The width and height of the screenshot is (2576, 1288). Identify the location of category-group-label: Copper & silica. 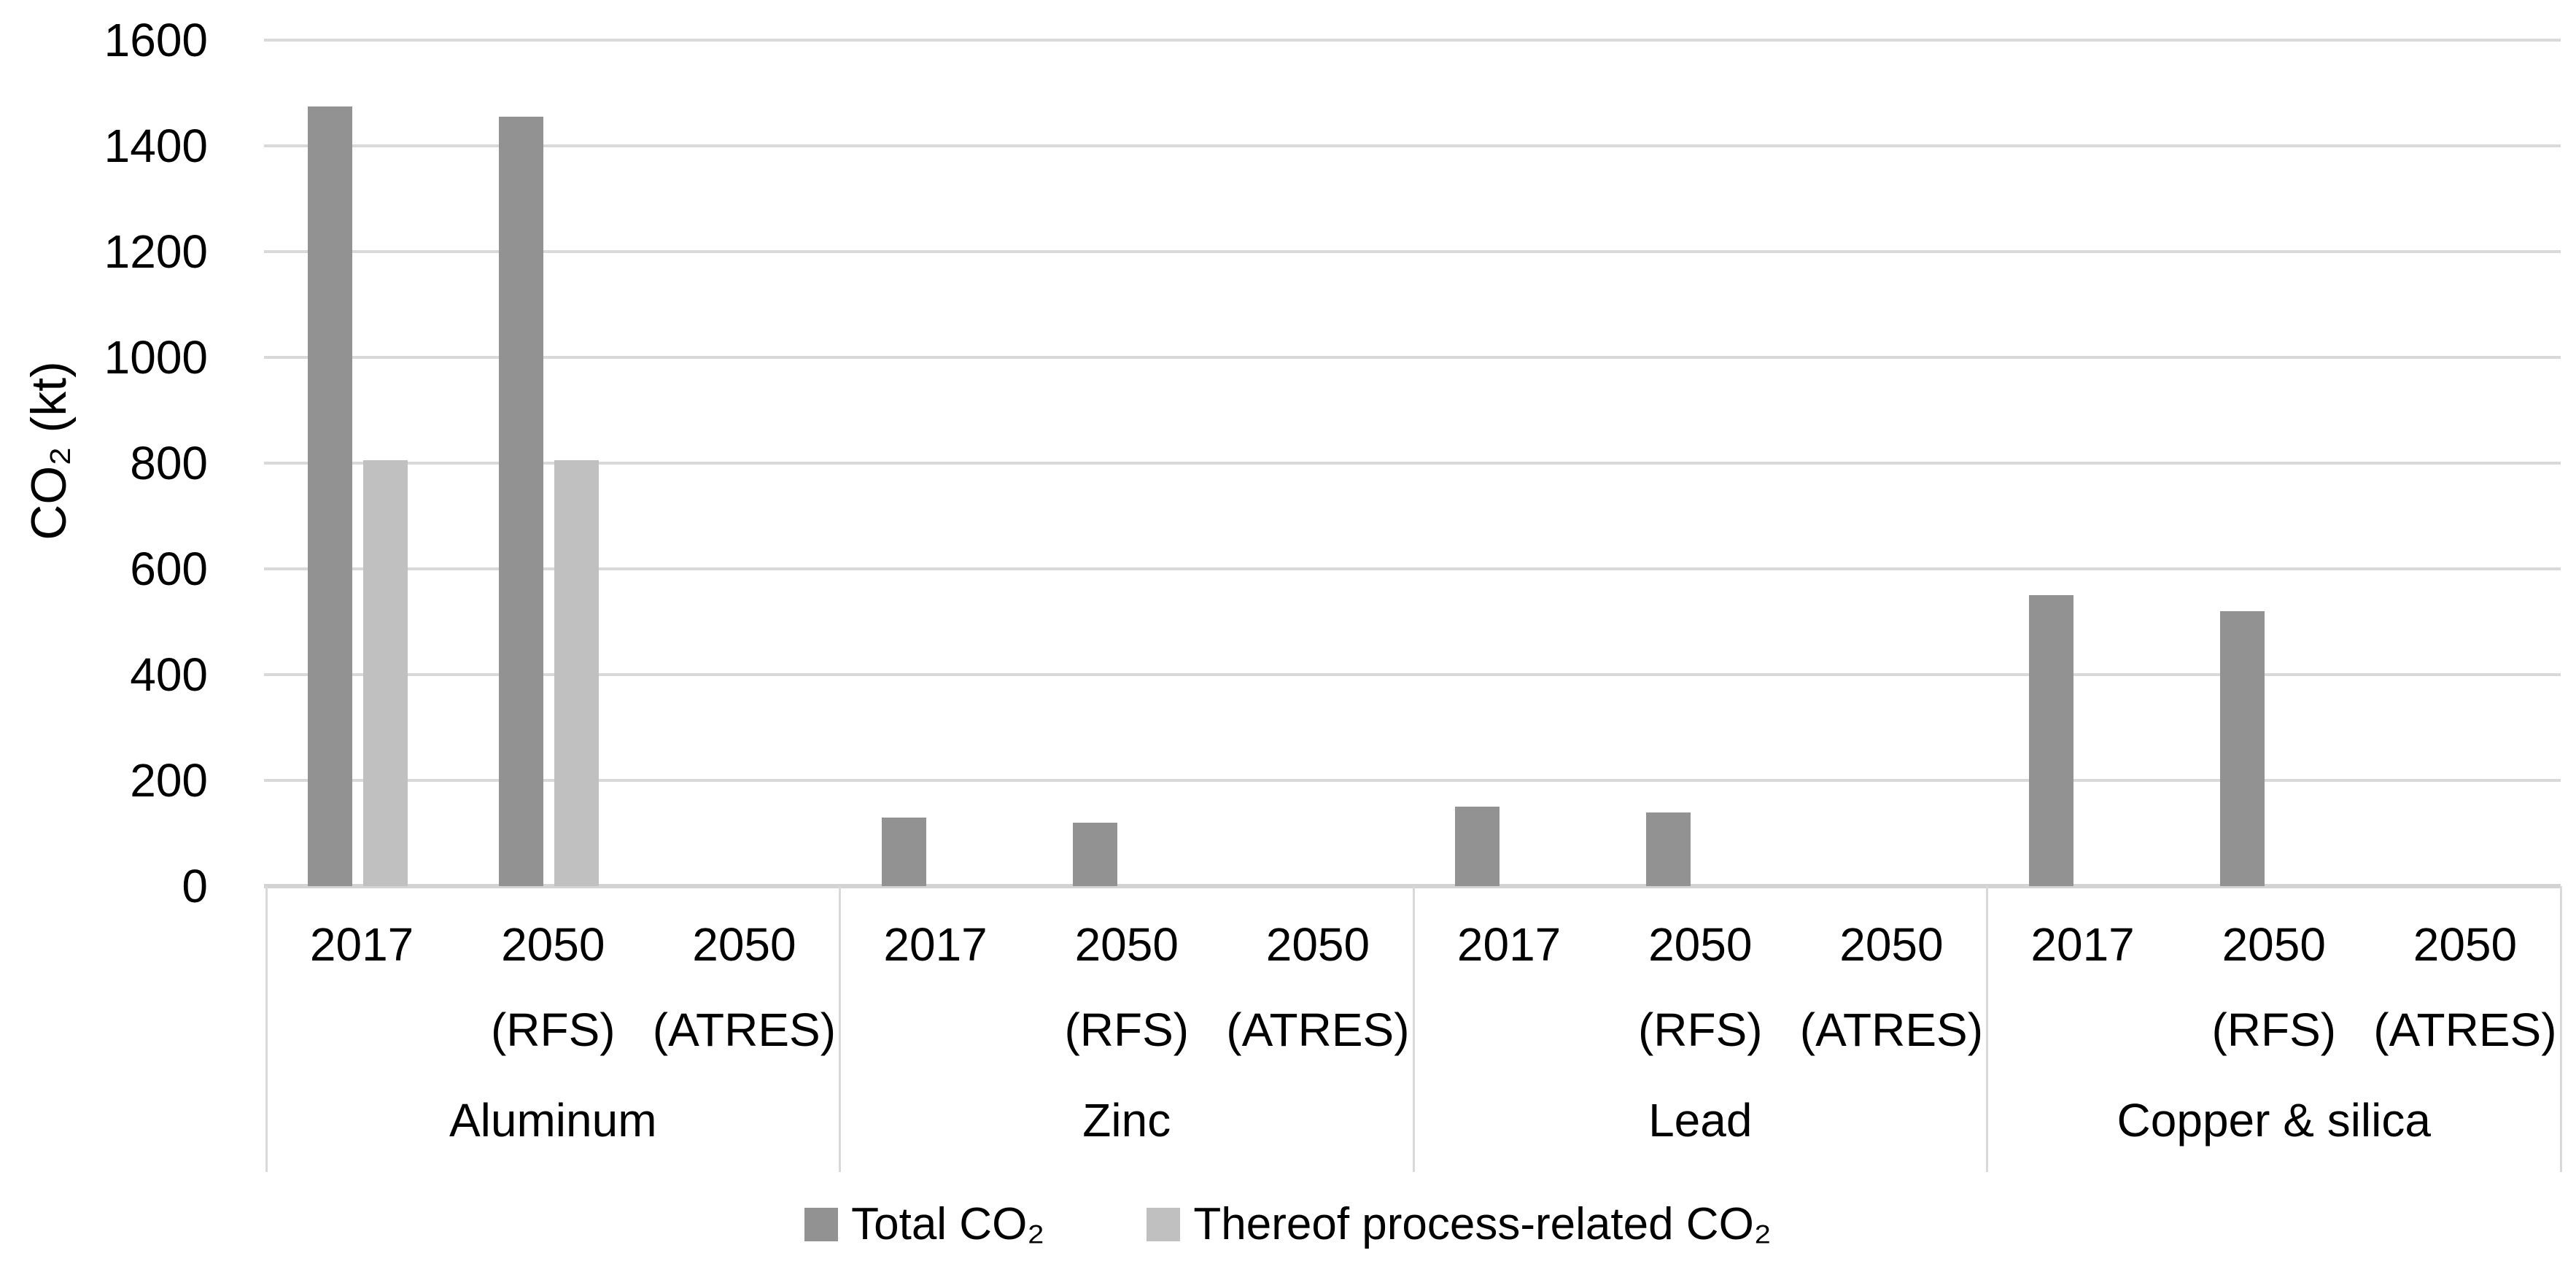
(2274, 1120).